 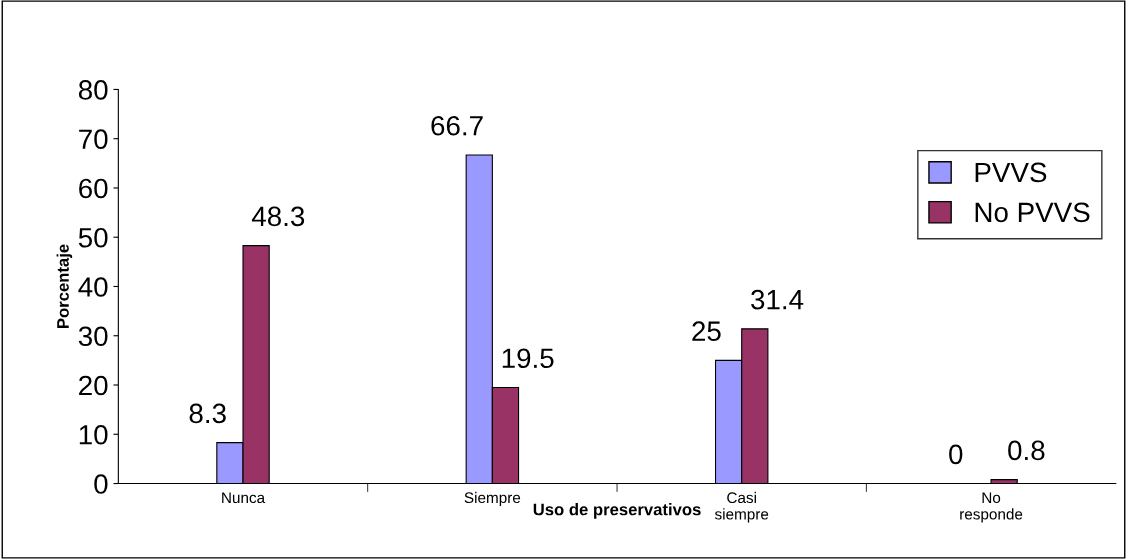 What do you see at coordinates (93, 90) in the screenshot?
I see `y-tick-label: 80` at bounding box center [93, 90].